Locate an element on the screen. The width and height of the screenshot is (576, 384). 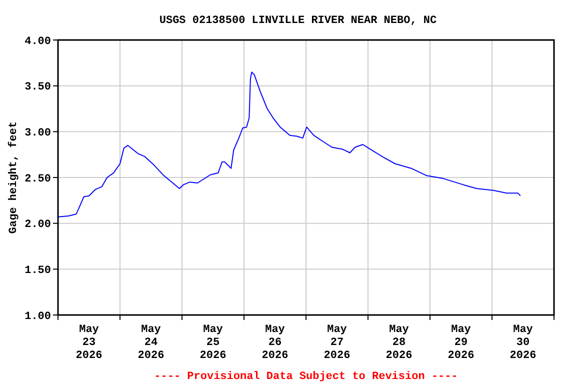
y-tick-label: 3.00 is located at coordinates (37, 134).